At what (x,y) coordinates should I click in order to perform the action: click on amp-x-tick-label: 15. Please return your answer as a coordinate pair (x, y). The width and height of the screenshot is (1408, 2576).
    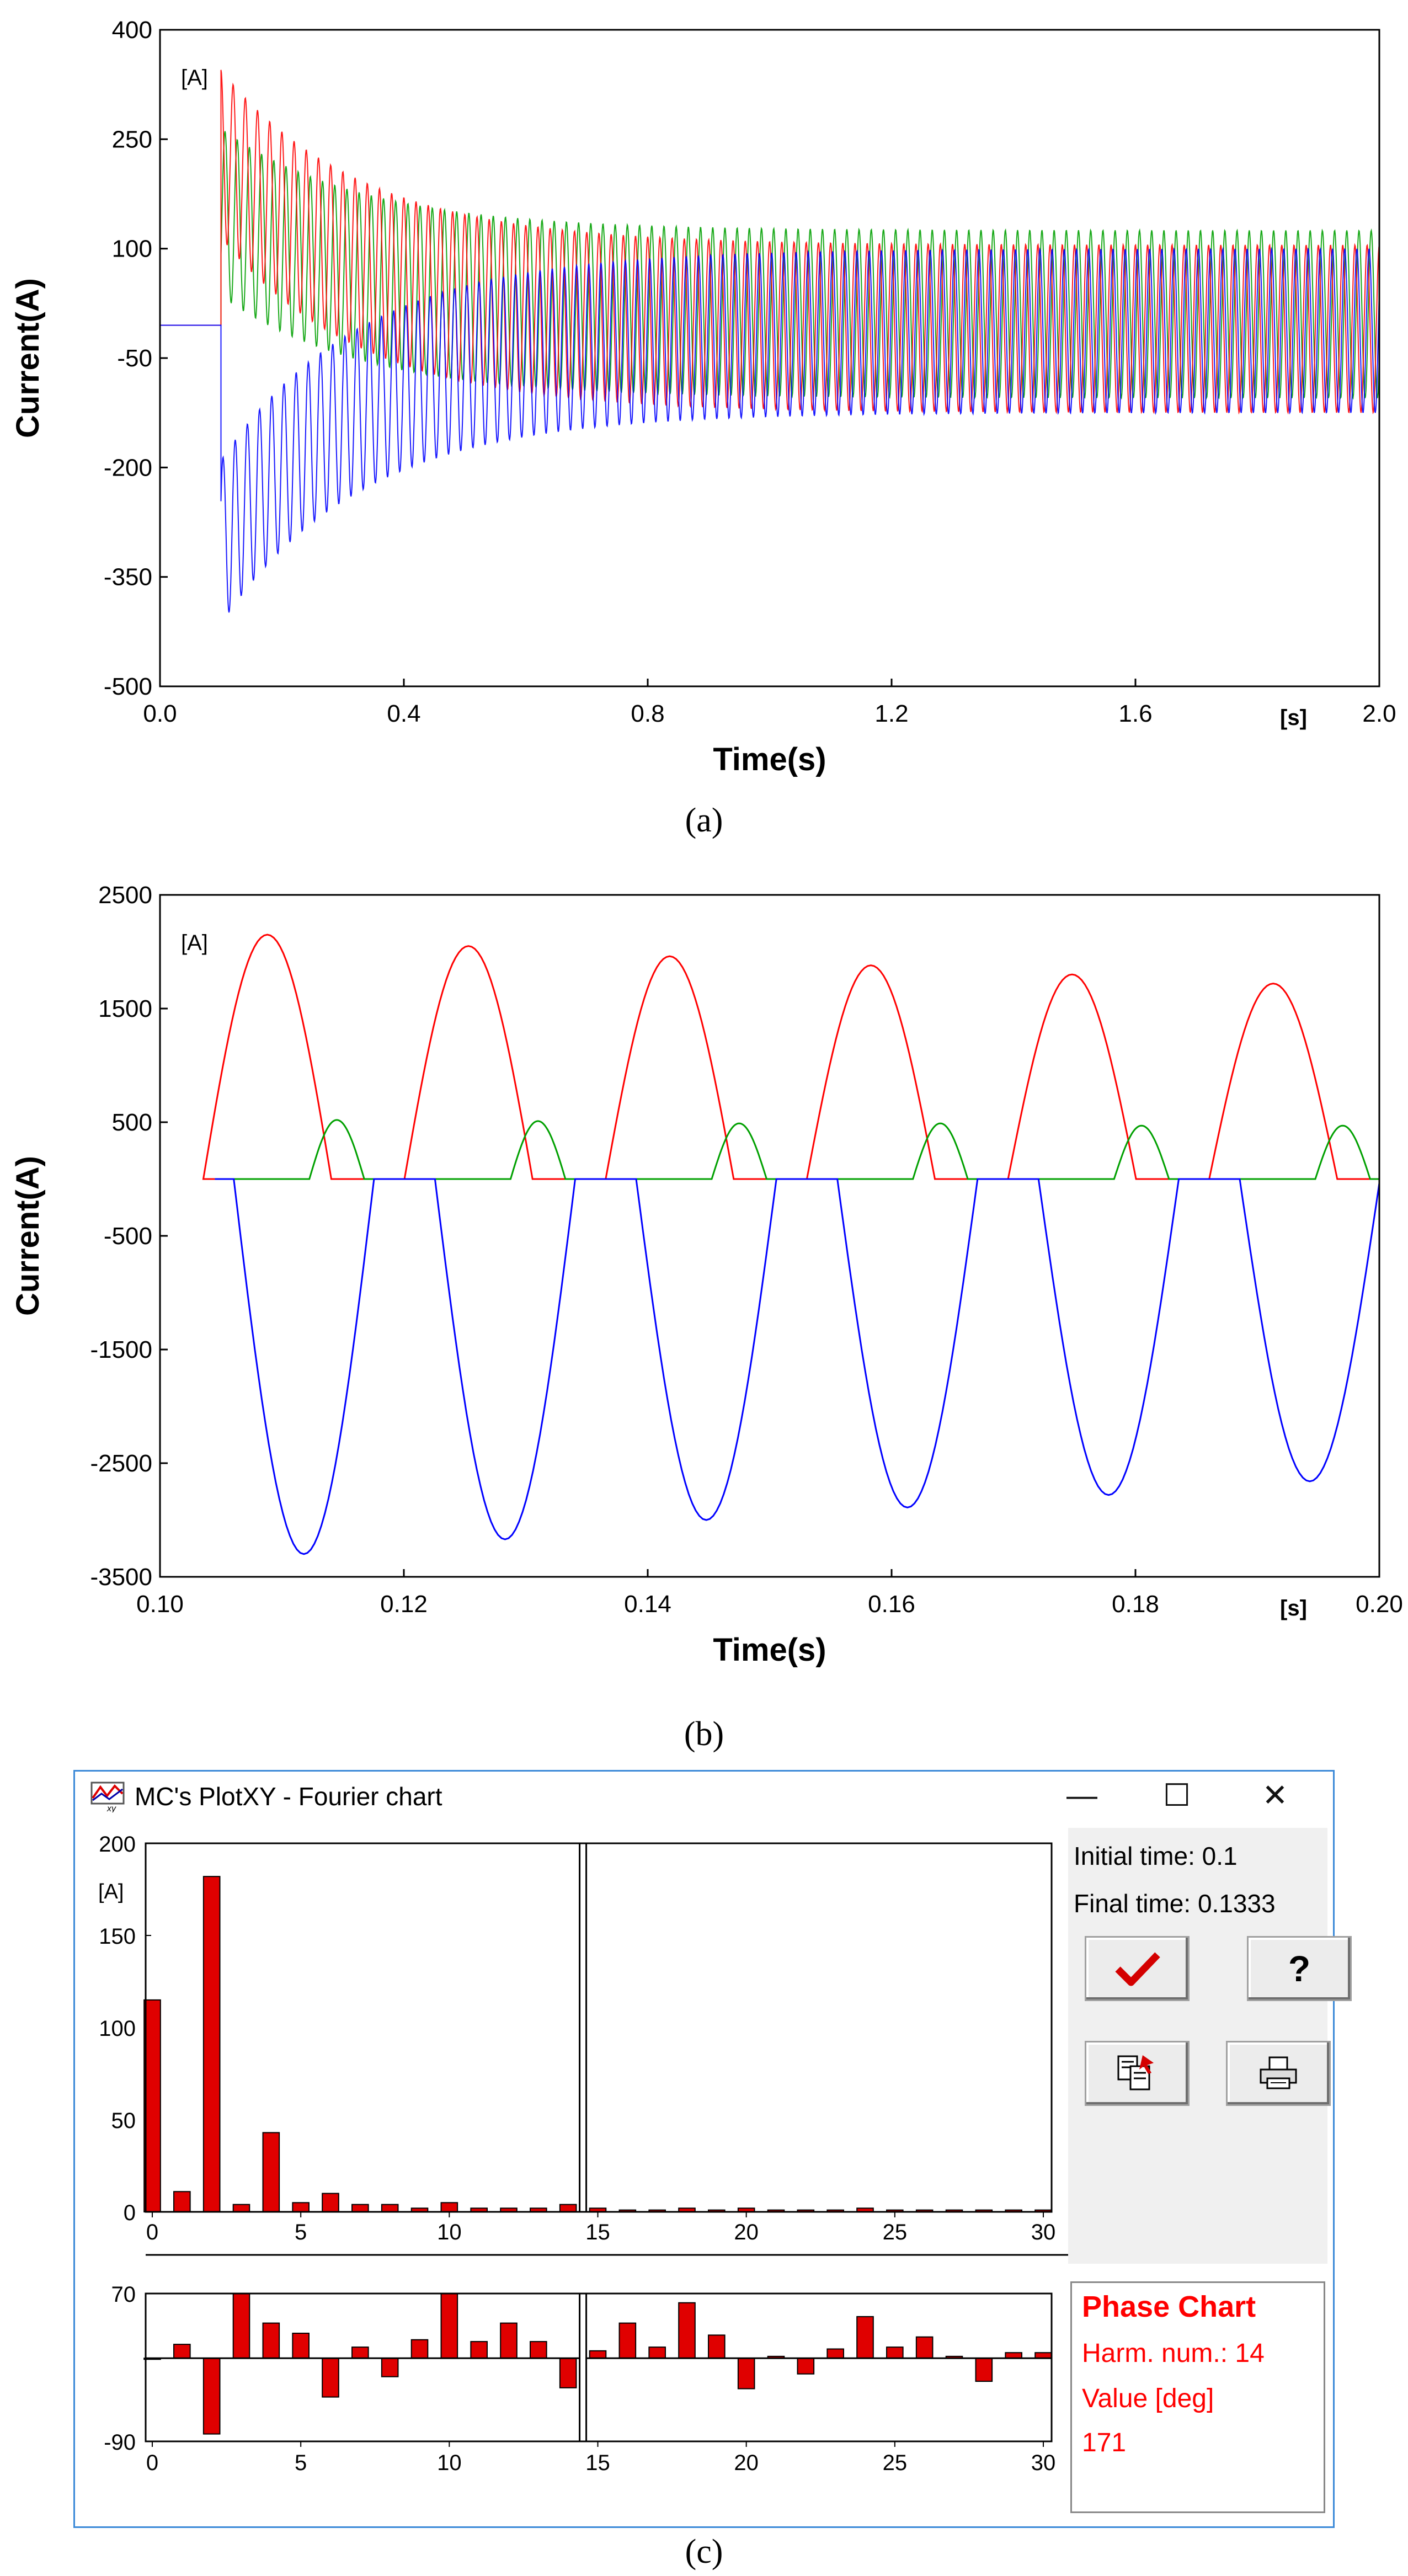
    Looking at the image, I should click on (597, 2232).